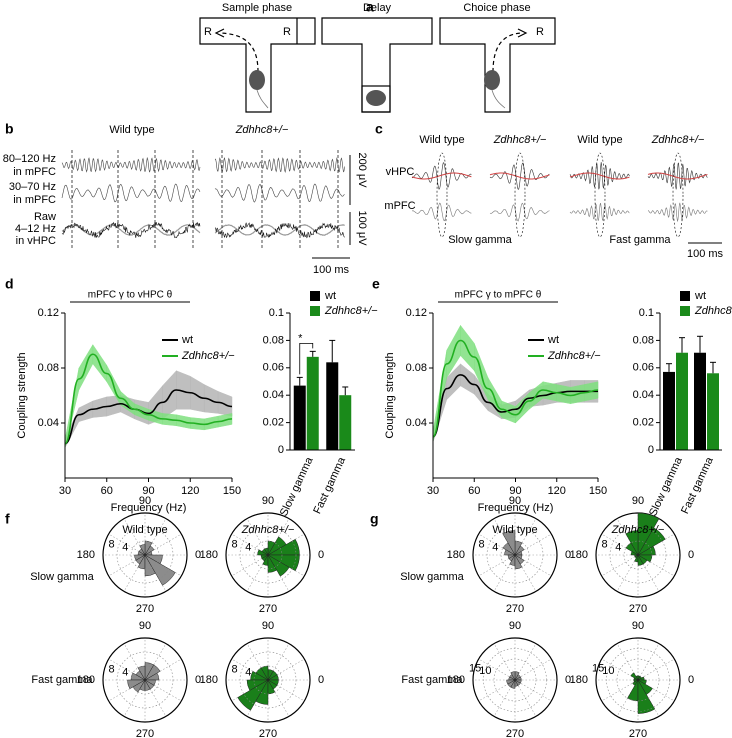  What do you see at coordinates (442, 195) in the screenshot?
I see `burst-outline` at bounding box center [442, 195].